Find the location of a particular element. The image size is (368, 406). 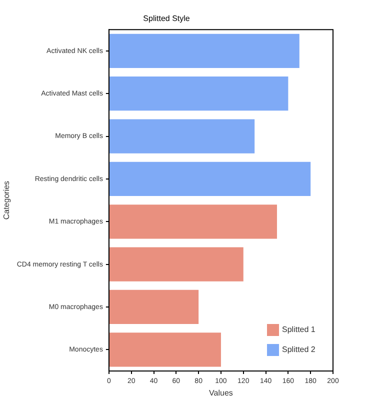

x-axis-title: Values is located at coordinates (221, 393).